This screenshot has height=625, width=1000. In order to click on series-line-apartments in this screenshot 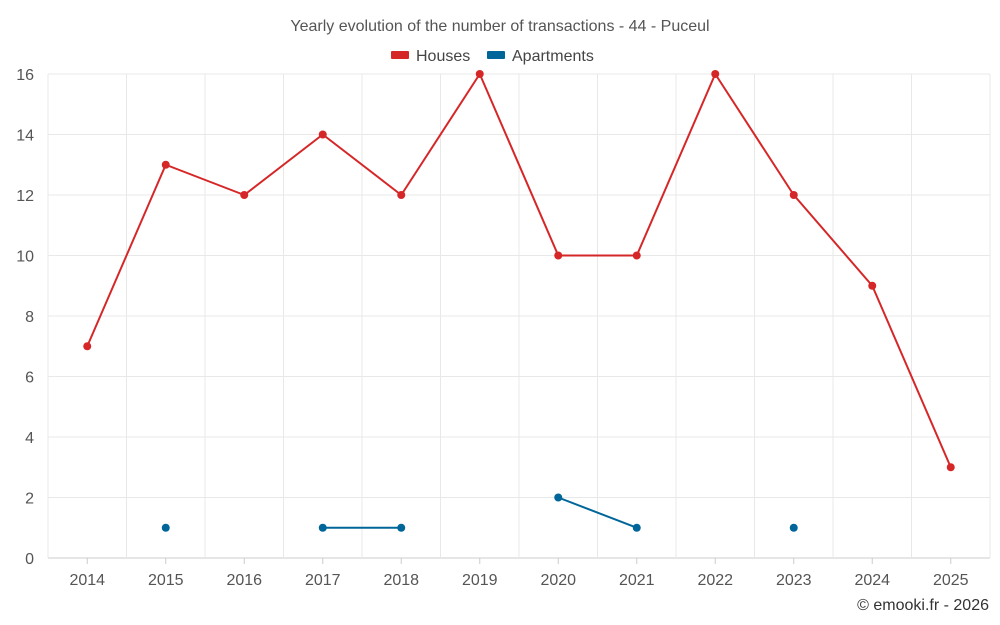, I will do `click(597, 512)`.